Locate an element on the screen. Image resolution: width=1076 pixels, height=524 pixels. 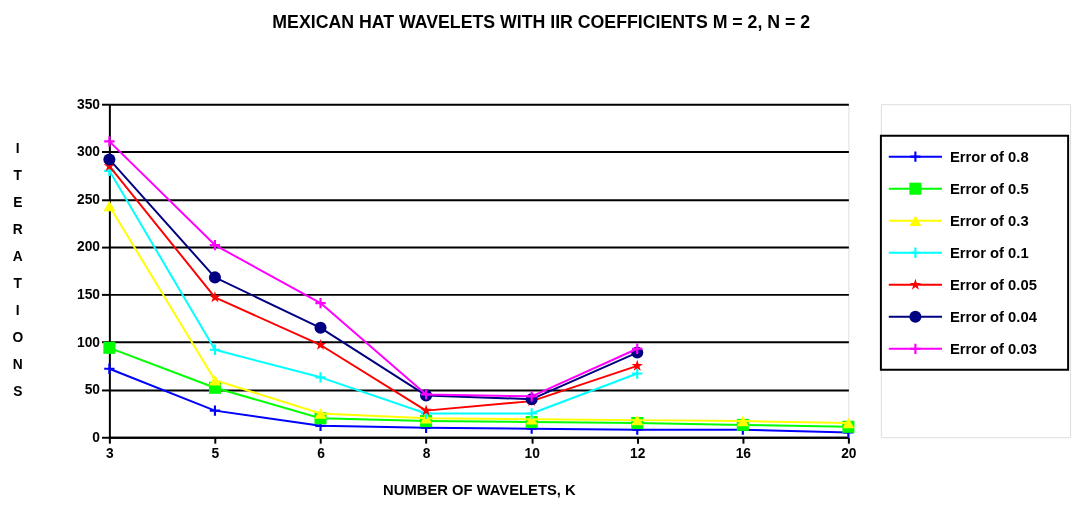
legend-label: Error of 0.3 is located at coordinates (989, 220).